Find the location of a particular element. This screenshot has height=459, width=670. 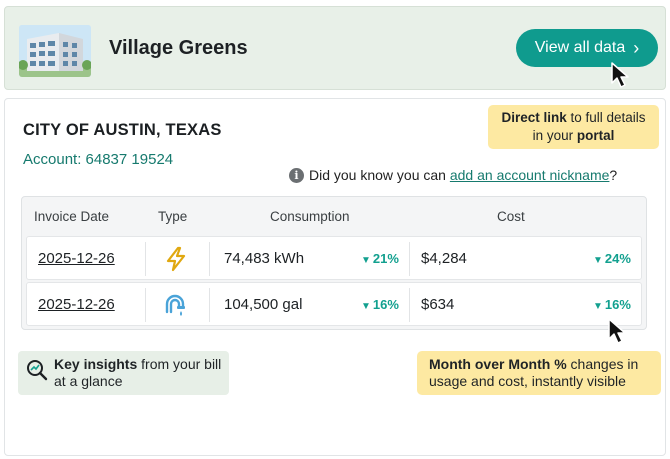

header-type: Type is located at coordinates (173, 216).